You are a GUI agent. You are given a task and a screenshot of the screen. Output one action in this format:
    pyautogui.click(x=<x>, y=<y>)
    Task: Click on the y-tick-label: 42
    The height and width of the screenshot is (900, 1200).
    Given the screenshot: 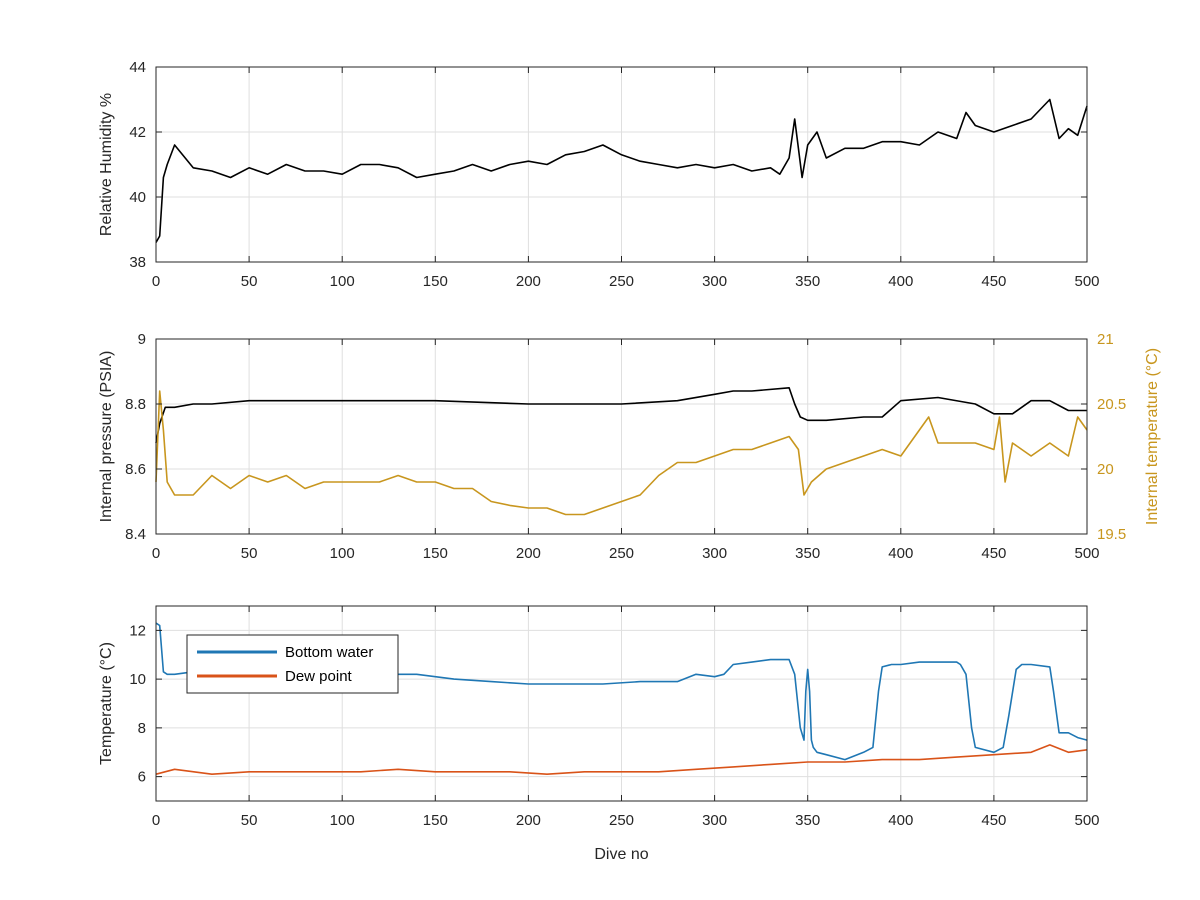 What is the action you would take?
    pyautogui.click(x=137, y=132)
    